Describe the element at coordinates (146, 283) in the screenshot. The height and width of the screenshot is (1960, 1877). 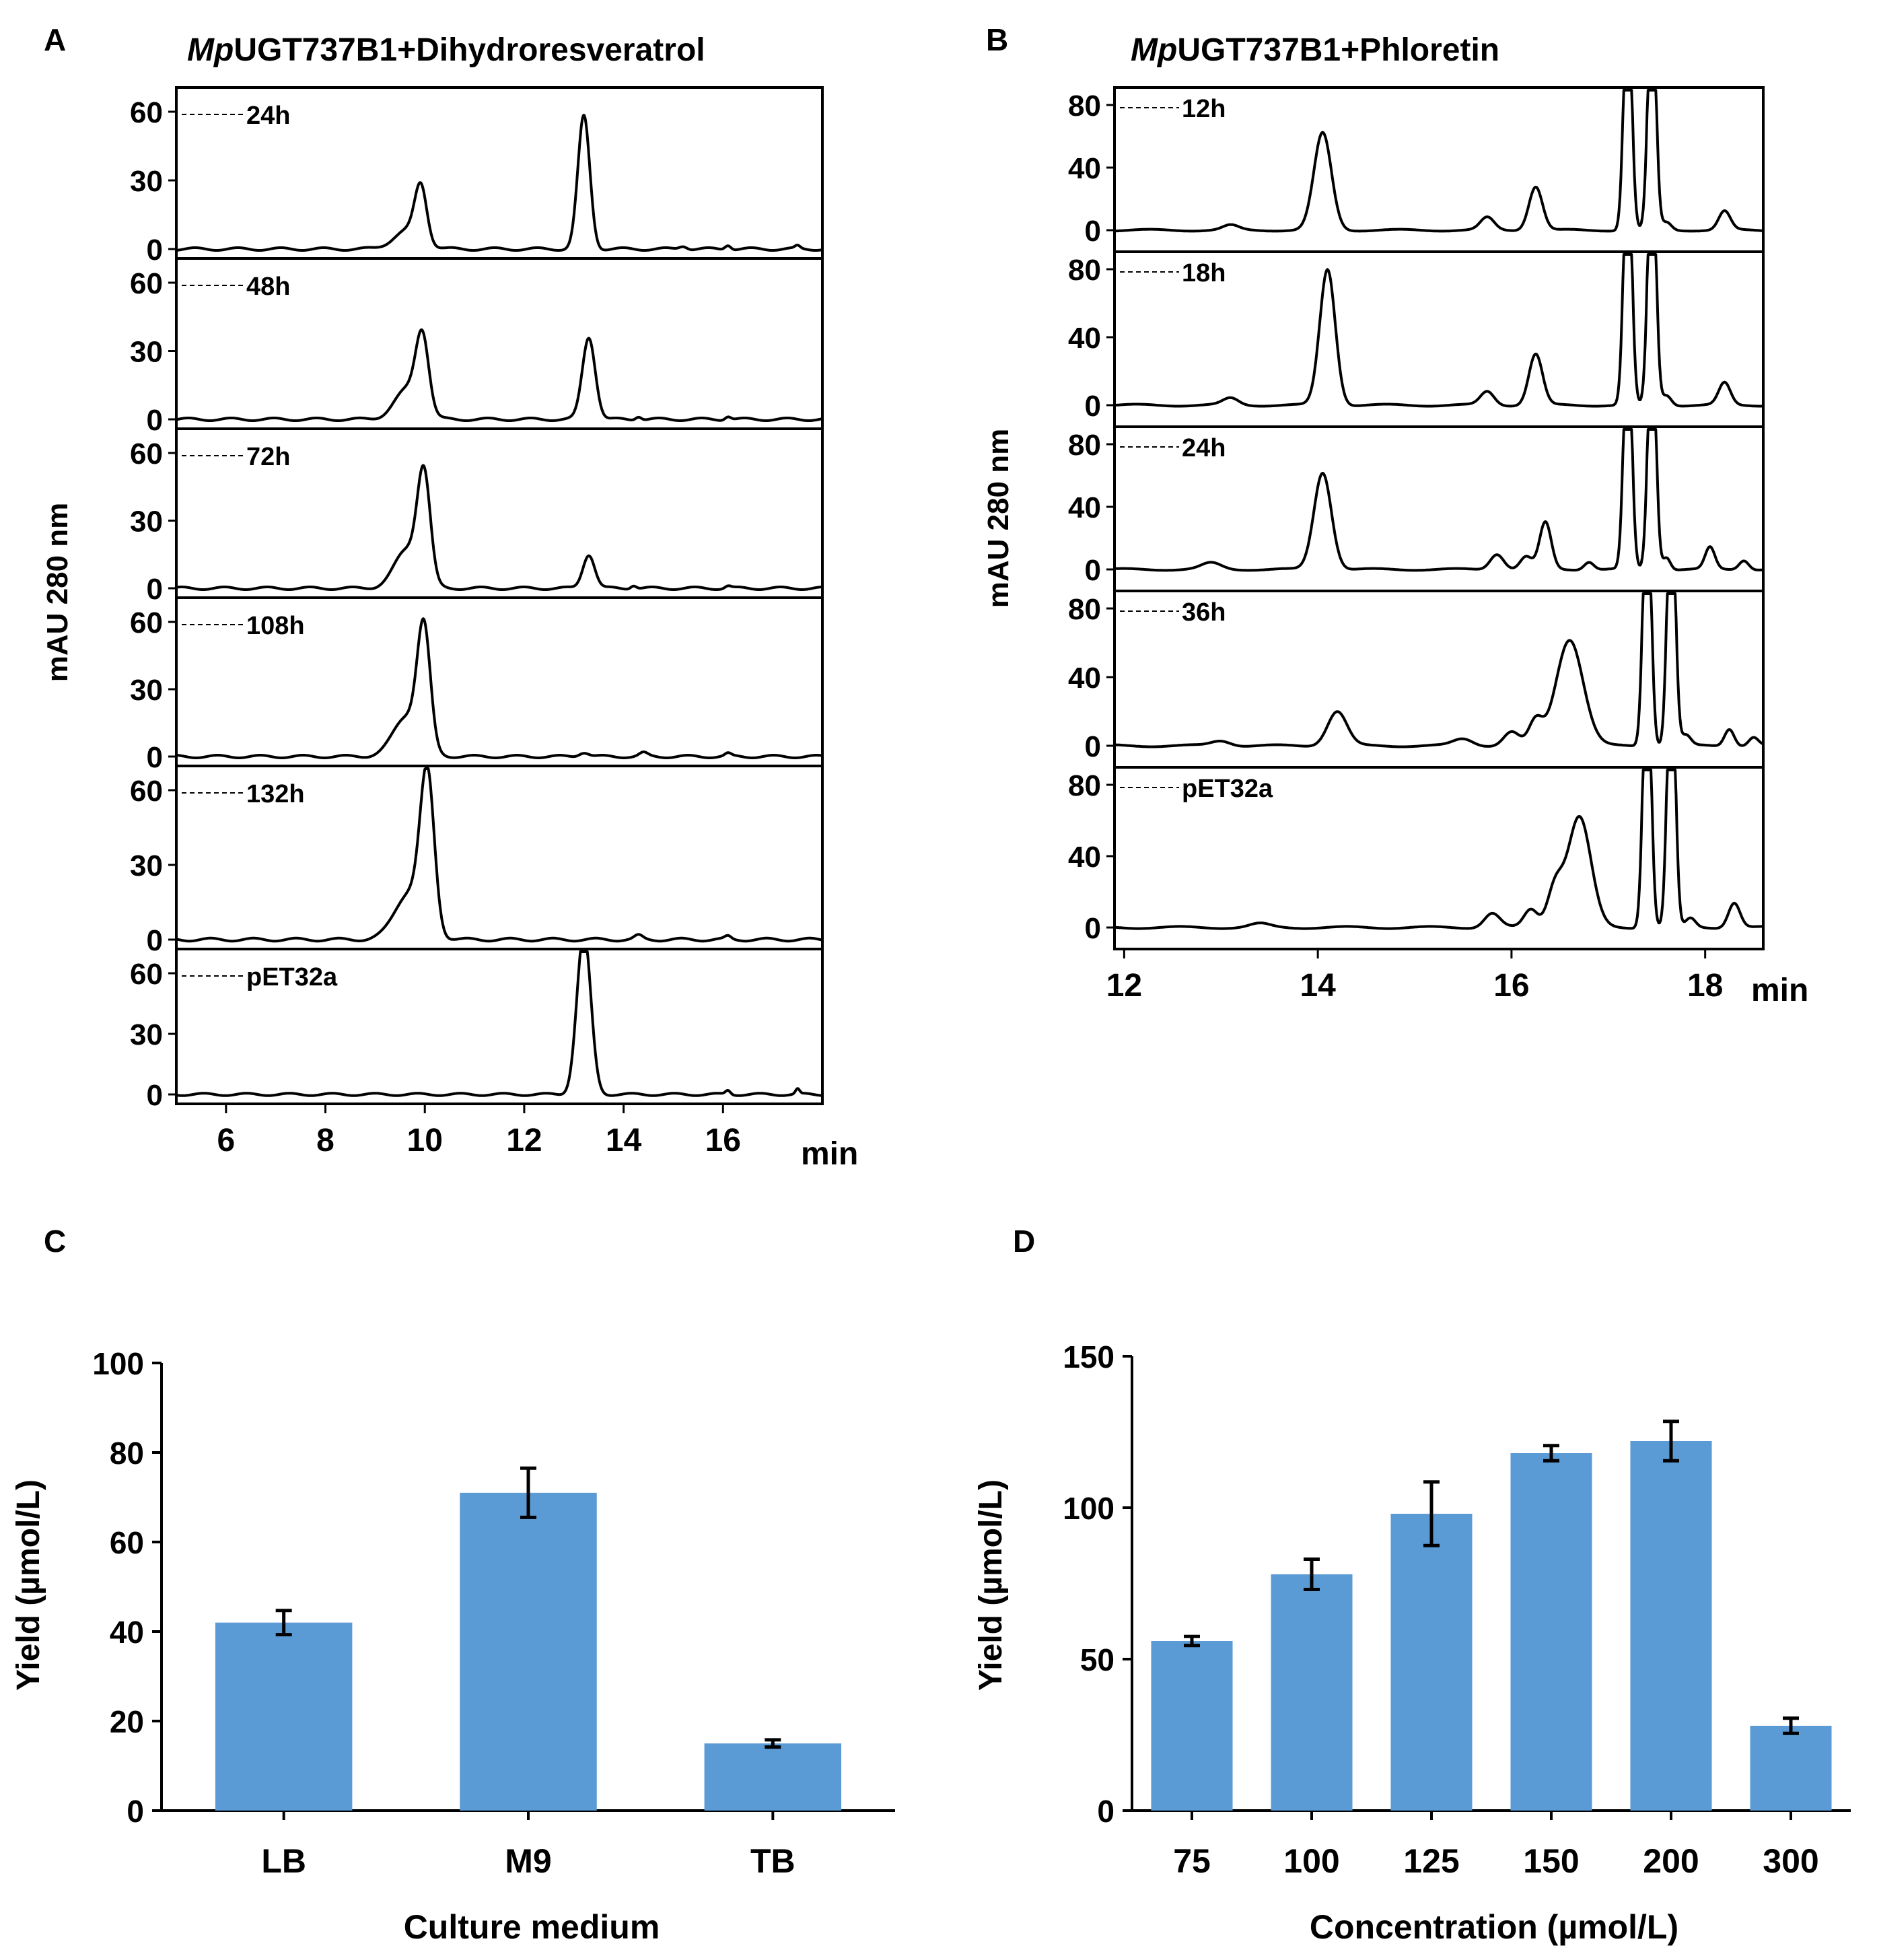
I see `panel-a-y-tick-label-1-2: 60` at that location.